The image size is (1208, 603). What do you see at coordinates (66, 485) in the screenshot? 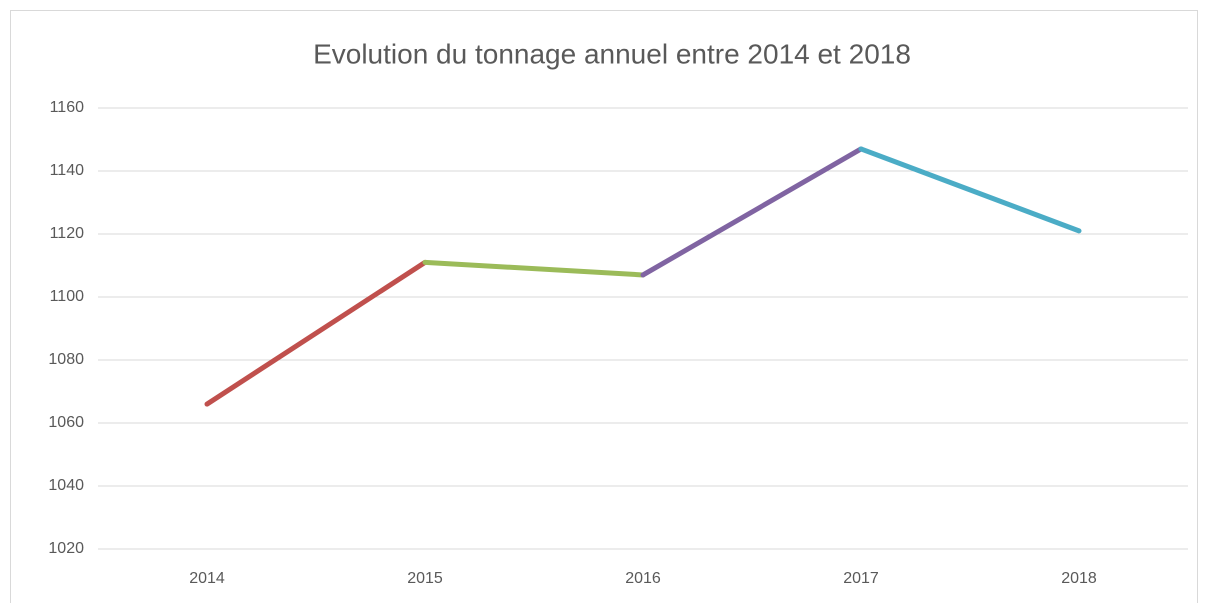
I see `y-tick-label: 1040` at bounding box center [66, 485].